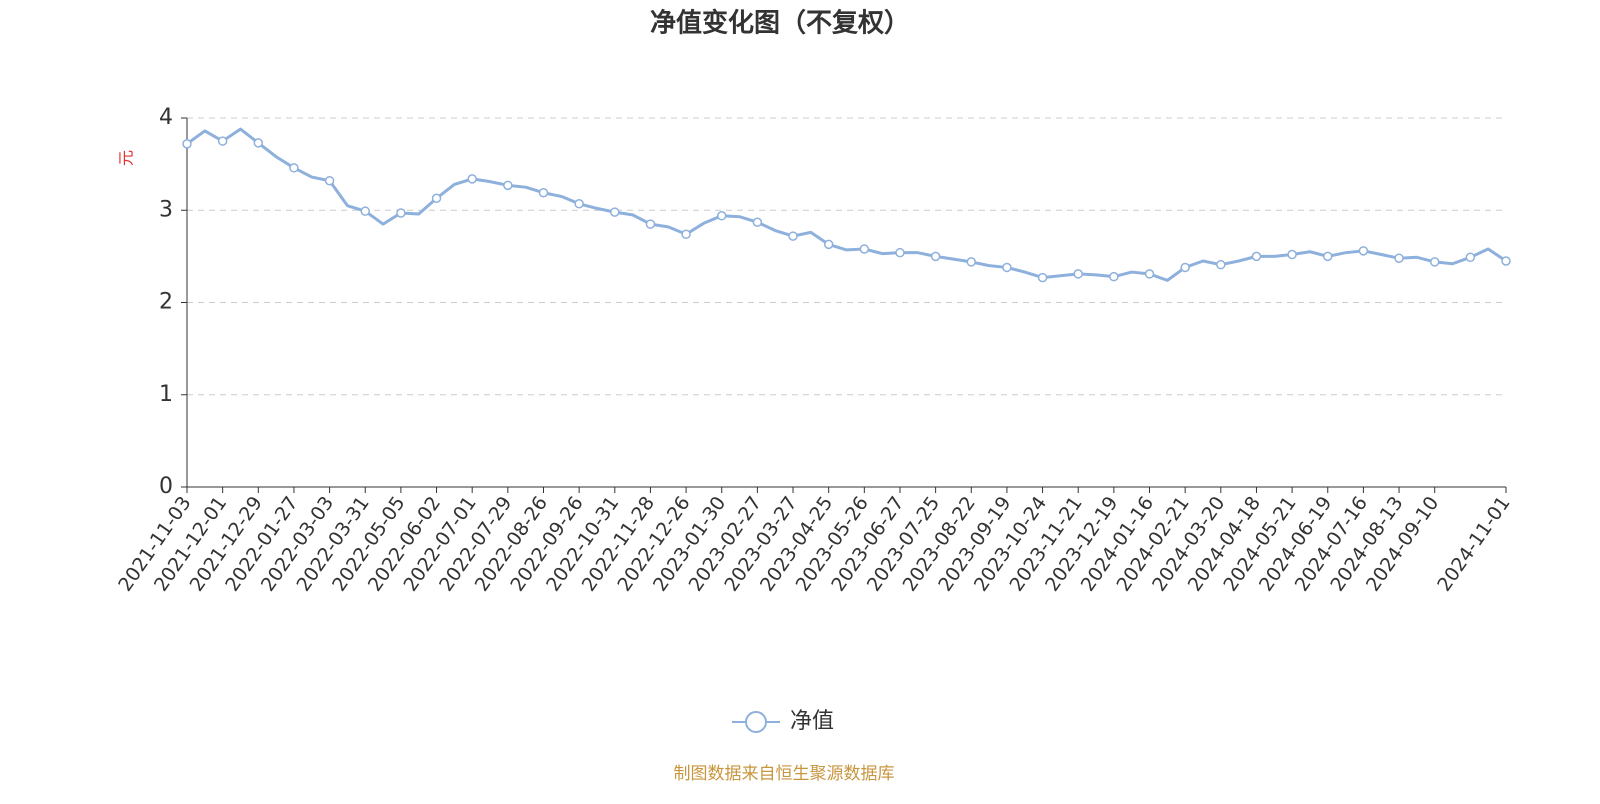 This screenshot has width=1600, height=804. Describe the element at coordinates (166, 209) in the screenshot. I see `y-tick-label: 3` at that location.